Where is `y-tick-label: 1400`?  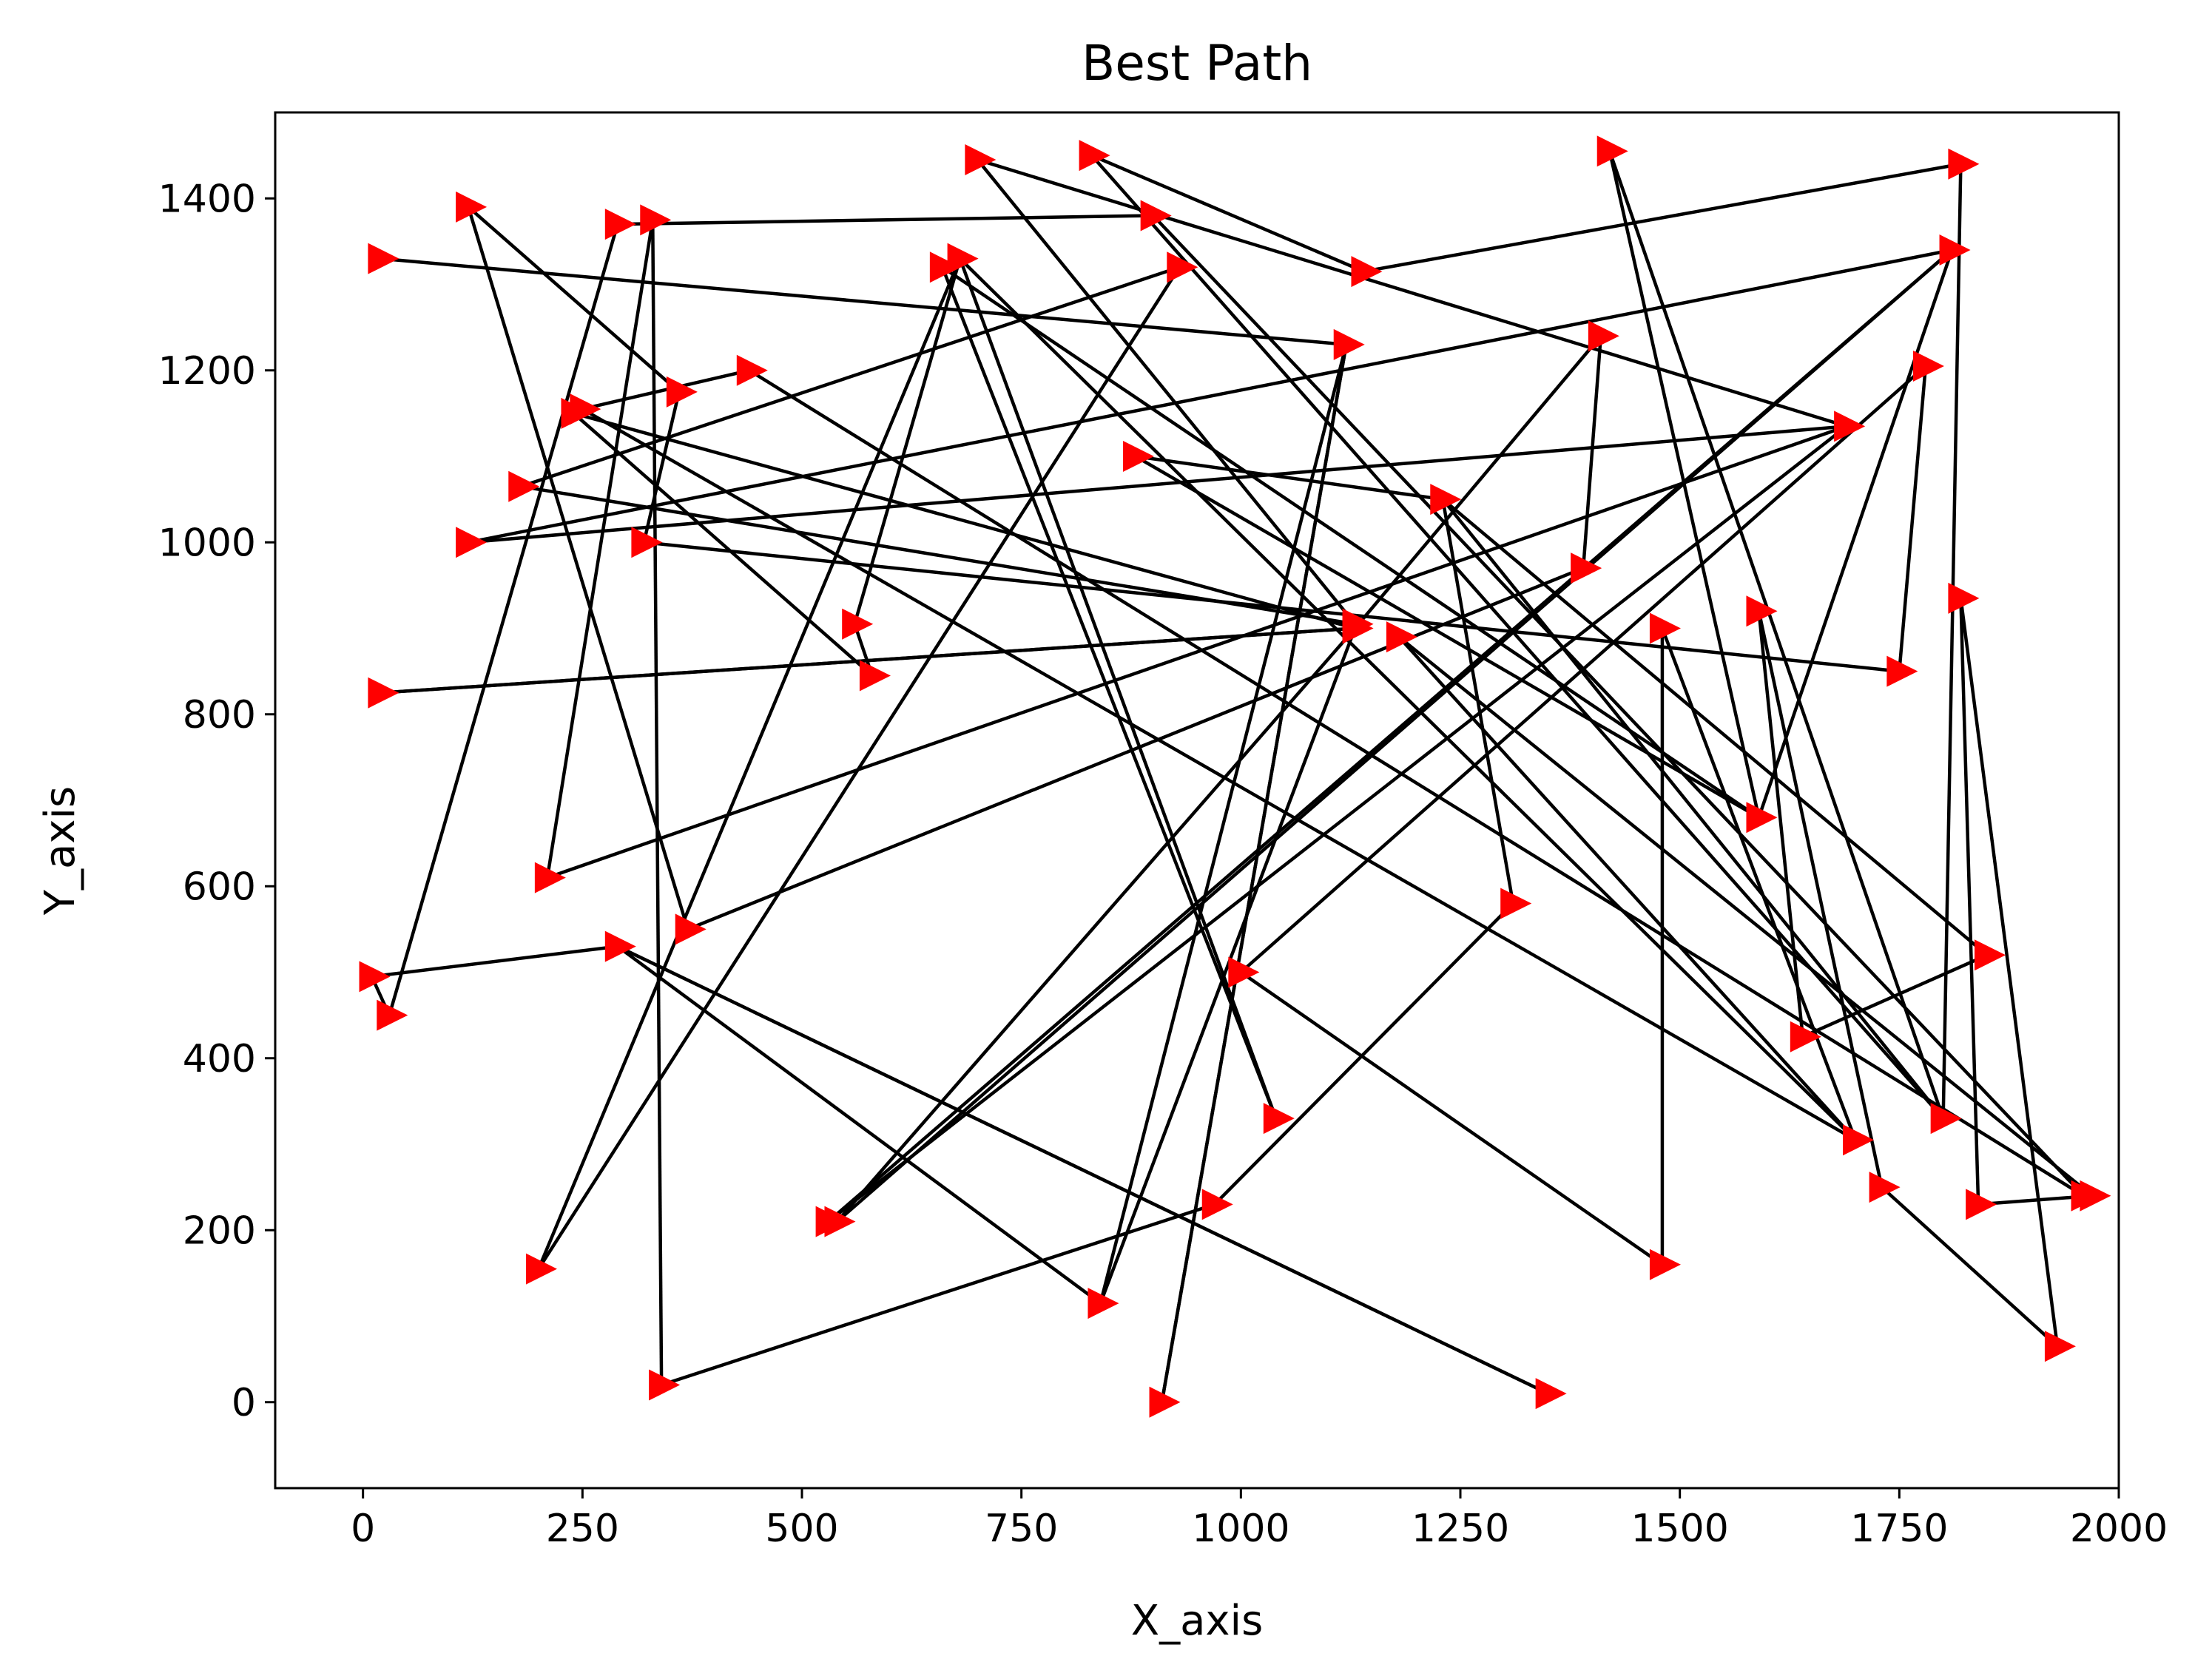
y-tick-label: 1400 is located at coordinates (207, 199).